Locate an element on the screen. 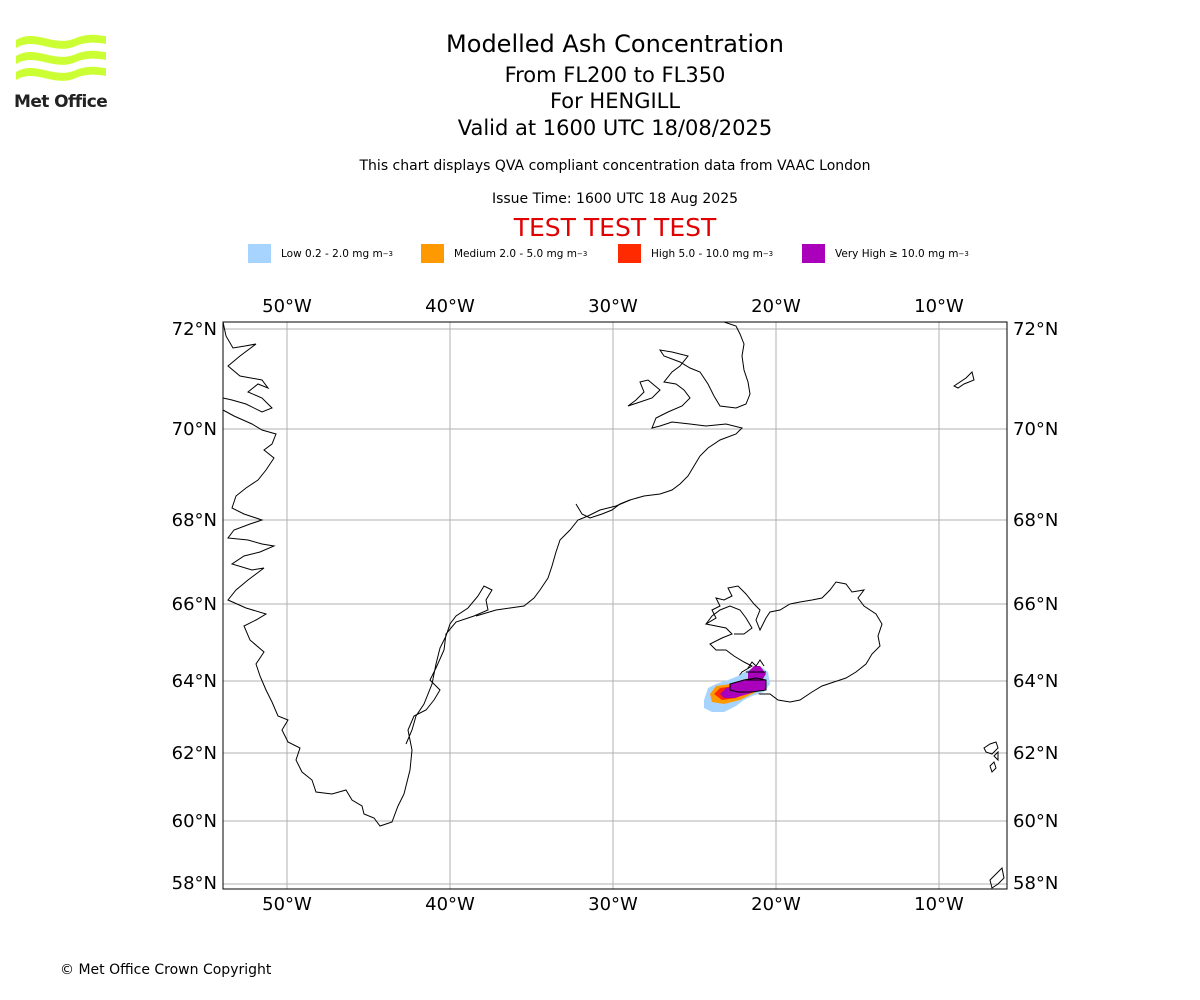  lat-label-left-66n: 66°N is located at coordinates (194, 604).